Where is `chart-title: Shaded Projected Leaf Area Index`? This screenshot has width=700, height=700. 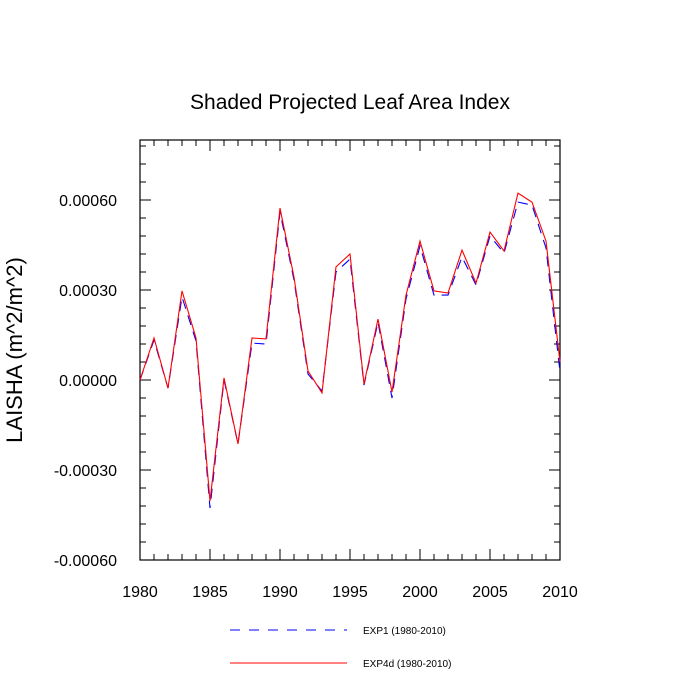
chart-title: Shaded Projected Leaf Area Index is located at coordinates (350, 102).